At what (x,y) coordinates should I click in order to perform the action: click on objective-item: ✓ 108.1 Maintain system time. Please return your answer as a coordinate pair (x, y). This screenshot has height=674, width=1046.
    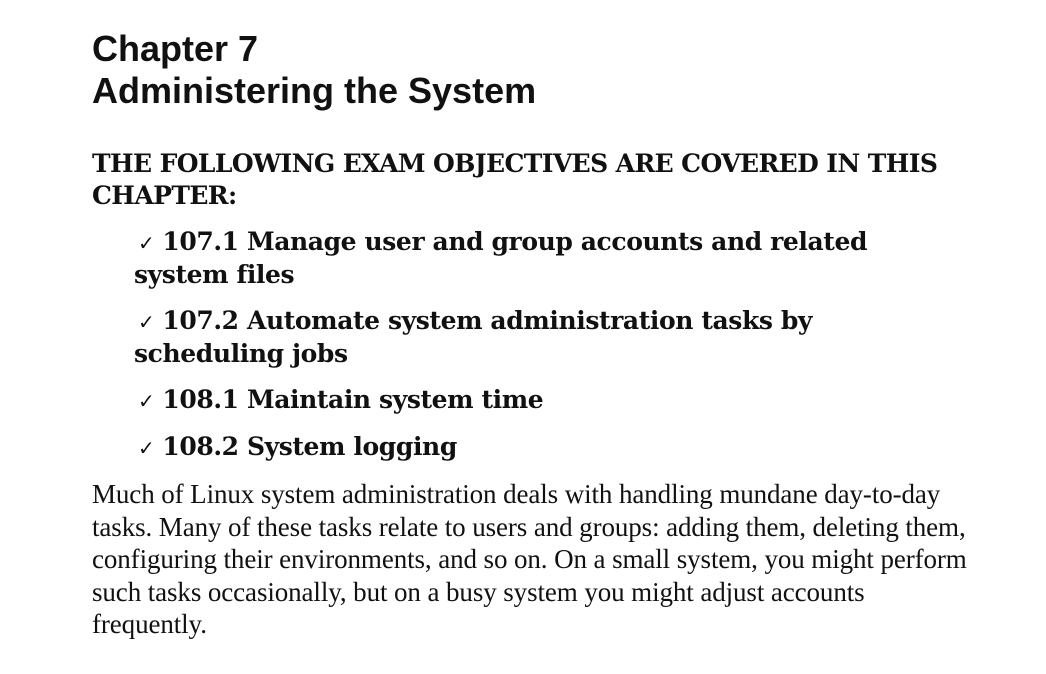
    Looking at the image, I should click on (514, 400).